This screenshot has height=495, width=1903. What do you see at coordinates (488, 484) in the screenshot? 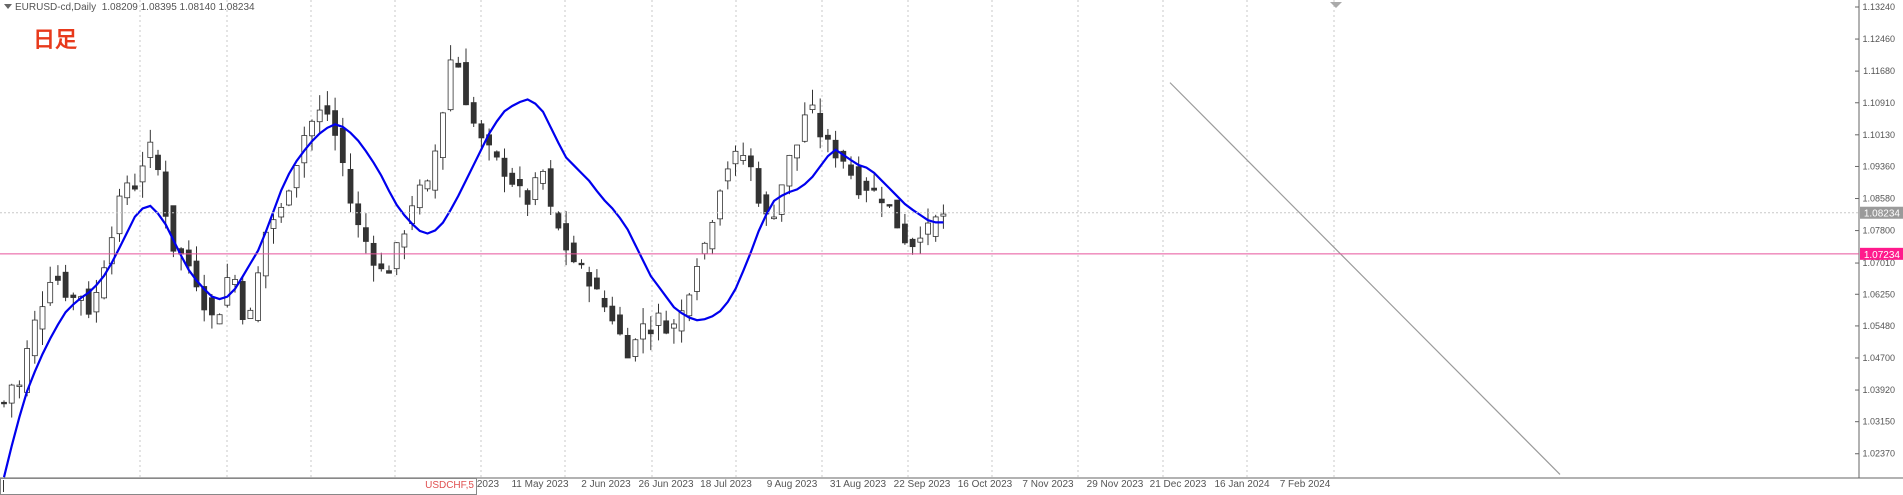
I see `time-tick-label: 2023` at bounding box center [488, 484].